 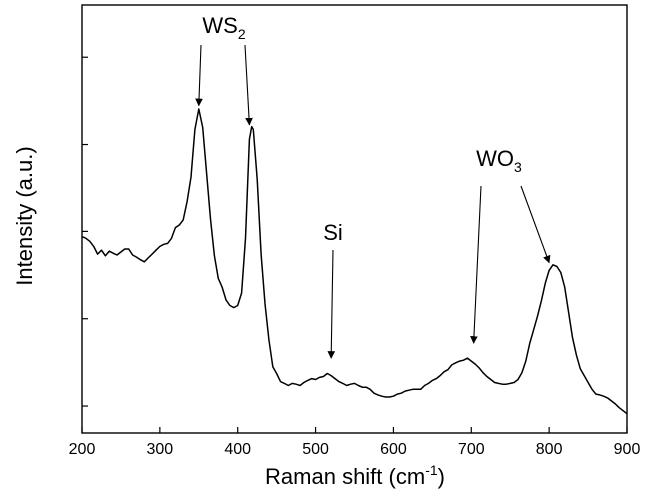 I want to click on y-axis-title: Intensity (a.u.), so click(x=24, y=215).